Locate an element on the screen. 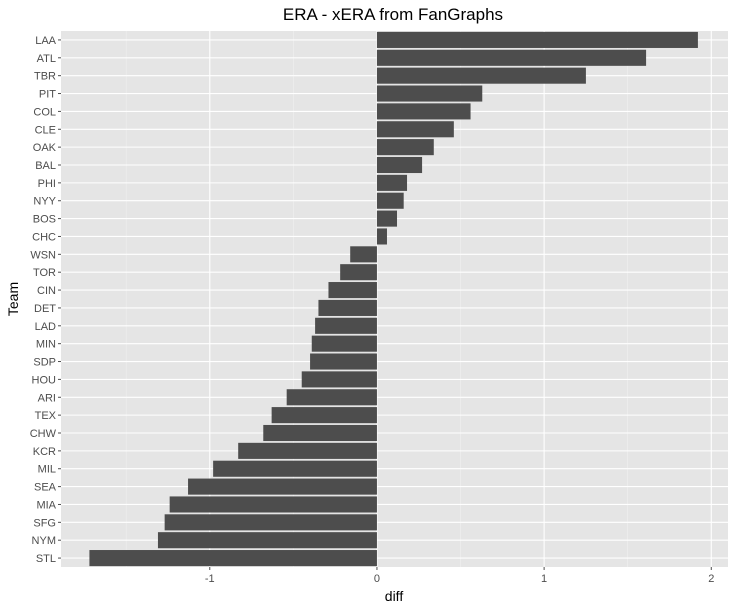 This screenshot has width=734, height=610. y-tick-label: CHW is located at coordinates (43, 434).